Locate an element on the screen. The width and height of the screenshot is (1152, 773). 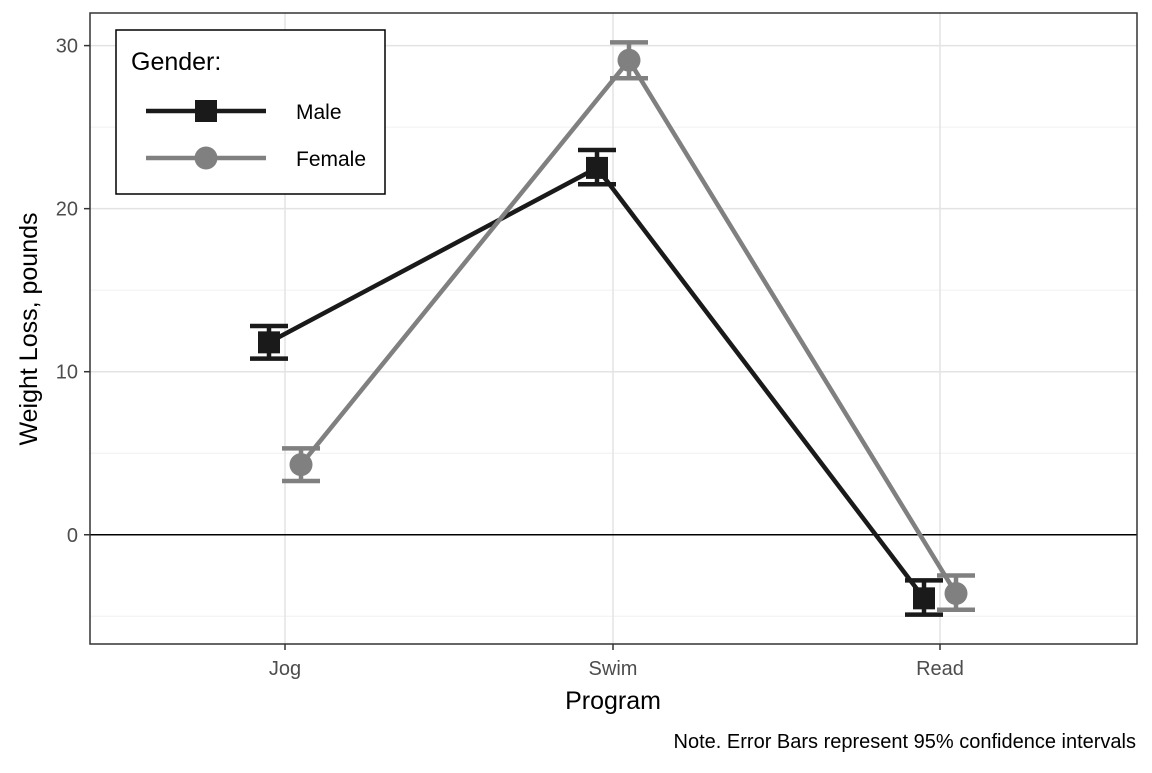
legend-label-female: Female is located at coordinates (331, 159).